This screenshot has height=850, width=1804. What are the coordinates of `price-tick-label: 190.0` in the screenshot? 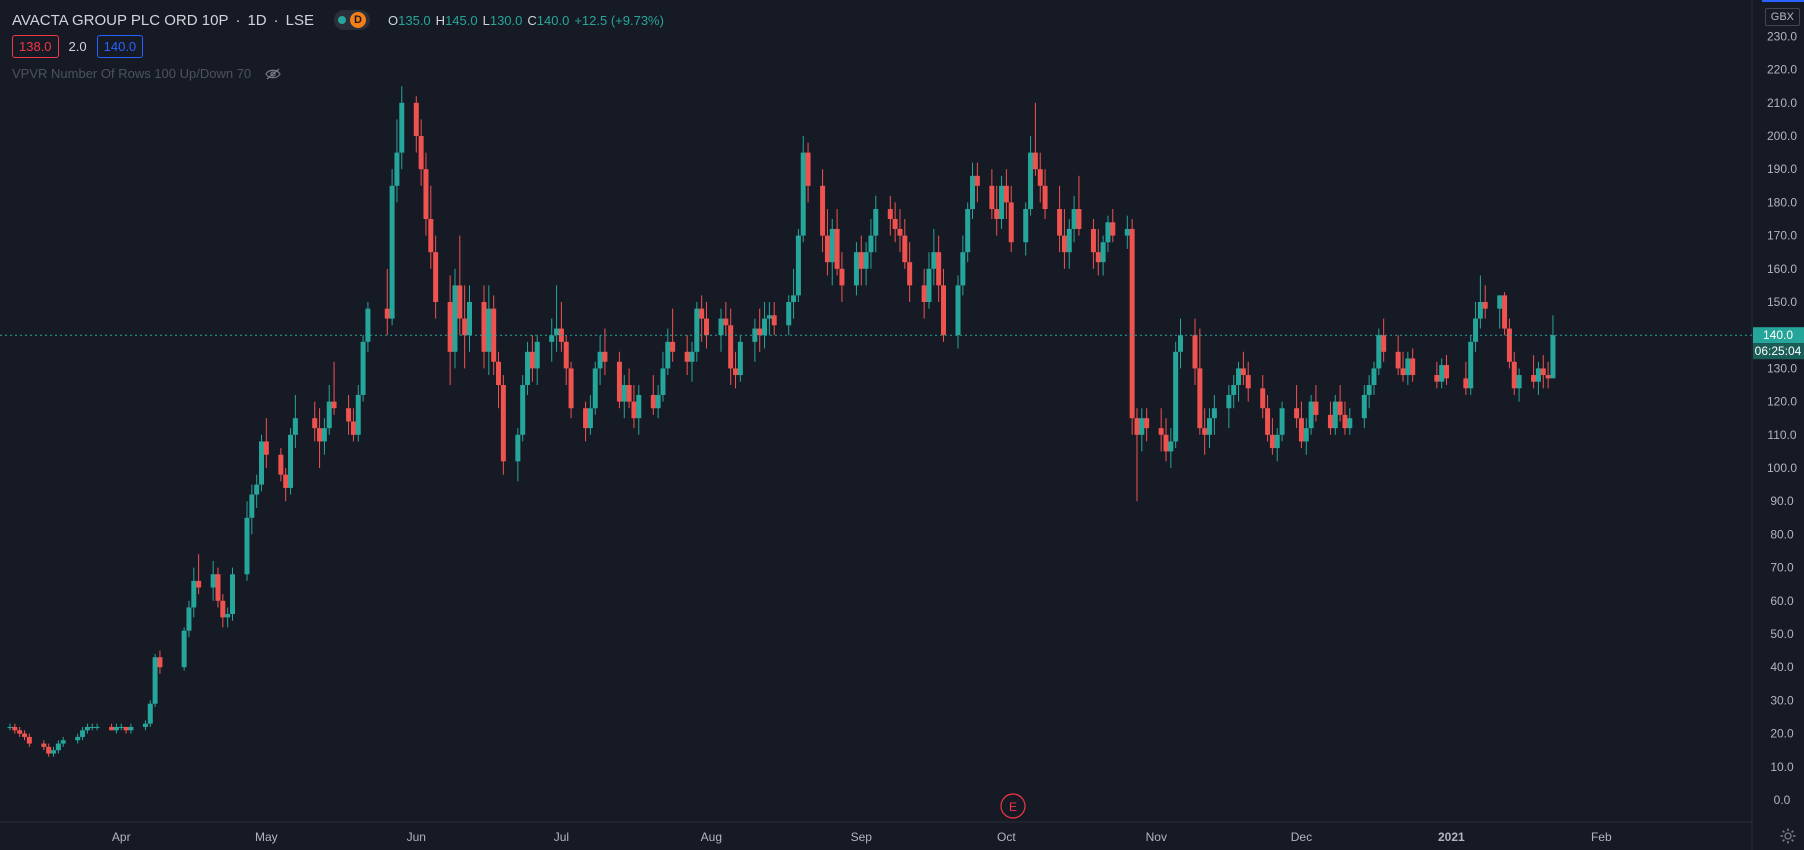 It's located at (1782, 169).